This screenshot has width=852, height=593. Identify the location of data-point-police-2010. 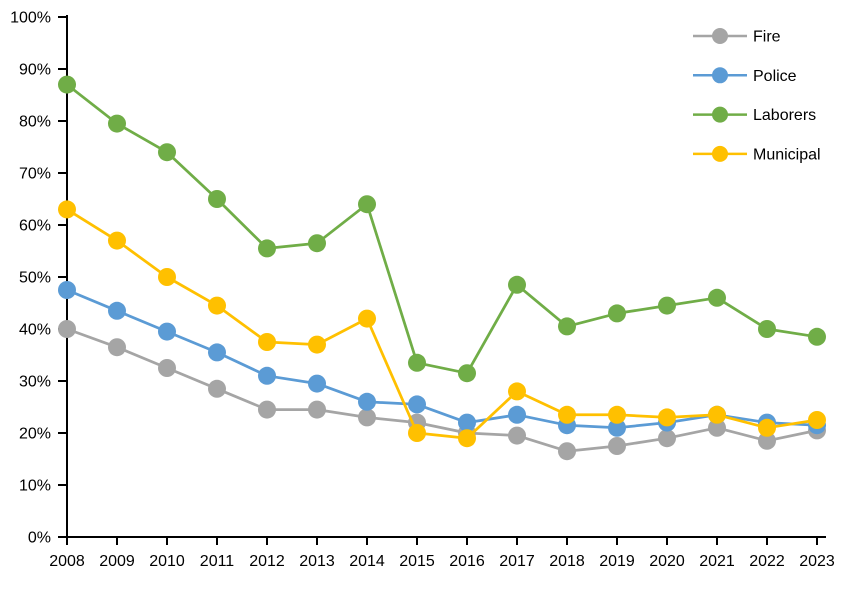
(167, 331).